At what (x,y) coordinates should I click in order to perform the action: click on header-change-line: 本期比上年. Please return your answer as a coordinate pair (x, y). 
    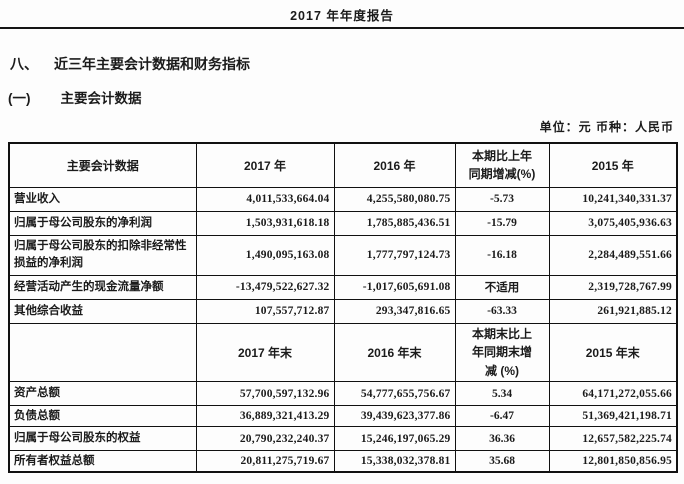
    Looking at the image, I should click on (501, 155).